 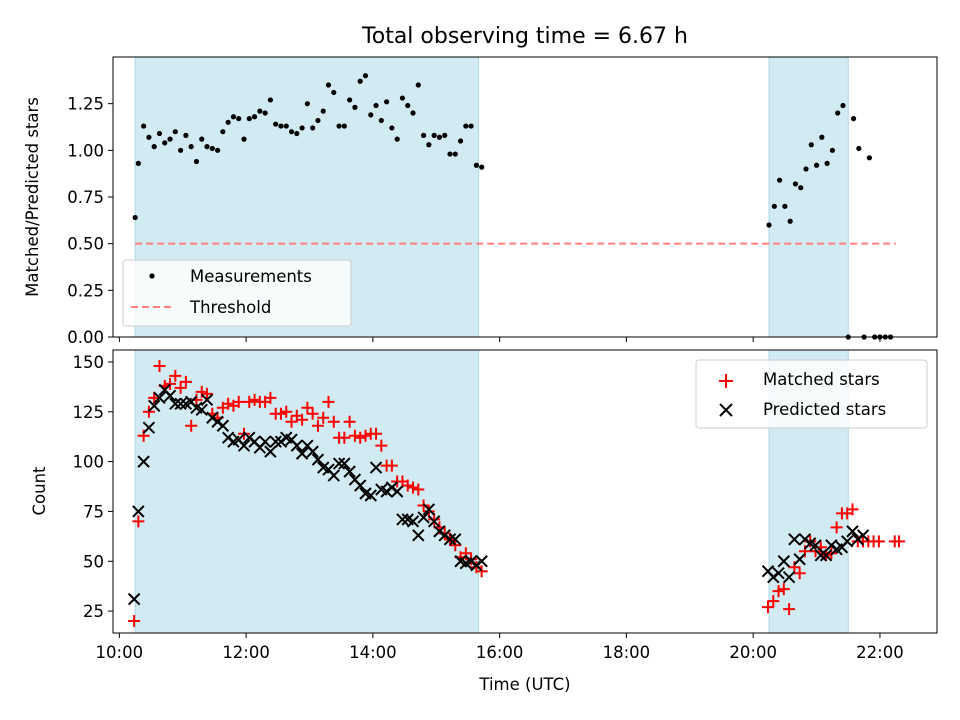 I want to click on bottom-x-ticks: 10:00 12:00 14:00 16:00 18:00 20:00 22:00, so click(x=500, y=647).